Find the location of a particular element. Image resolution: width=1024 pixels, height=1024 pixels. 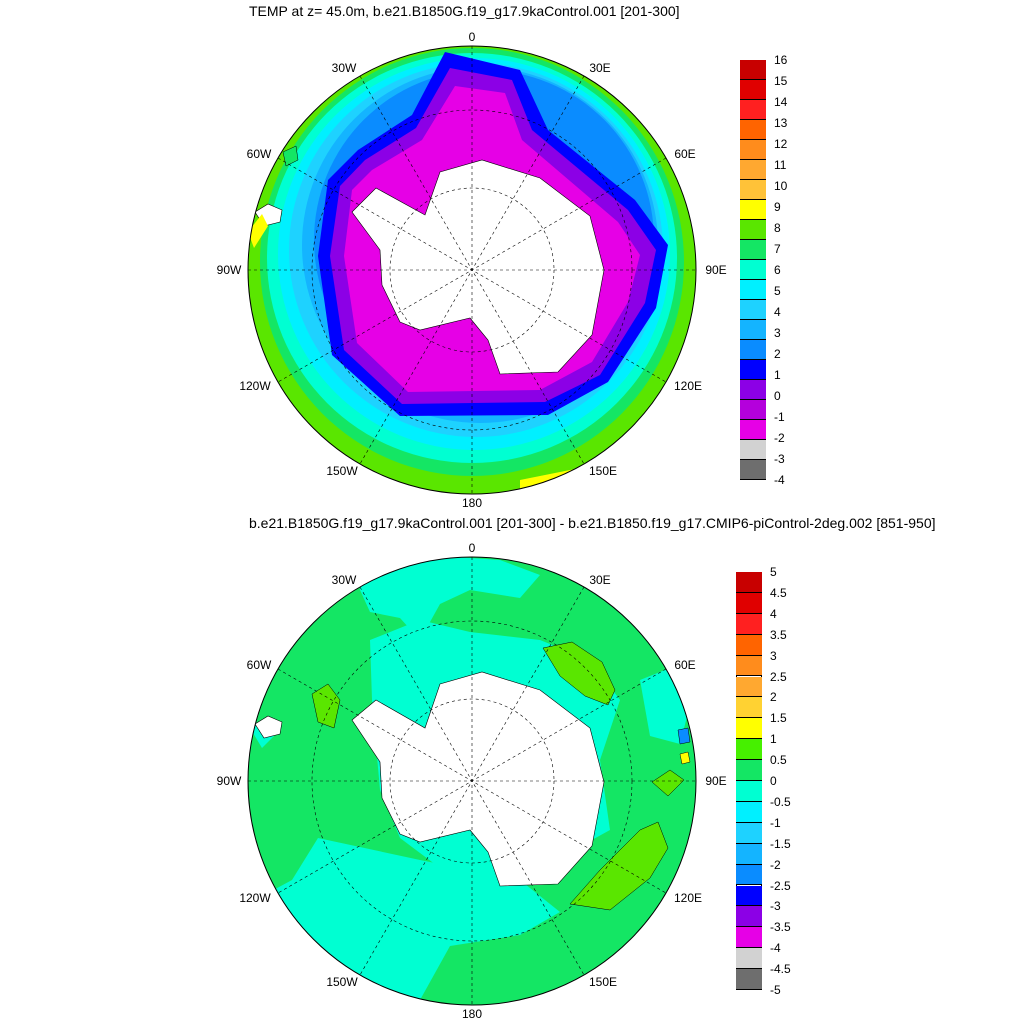

colorbar-tick-label: 16 is located at coordinates (781, 60).